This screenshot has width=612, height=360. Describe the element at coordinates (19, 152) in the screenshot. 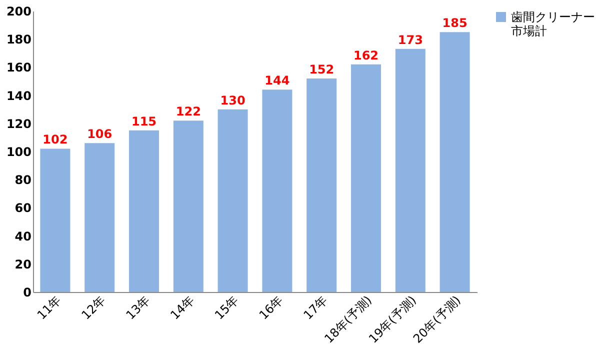

I see `y-tick-label: 100` at that location.